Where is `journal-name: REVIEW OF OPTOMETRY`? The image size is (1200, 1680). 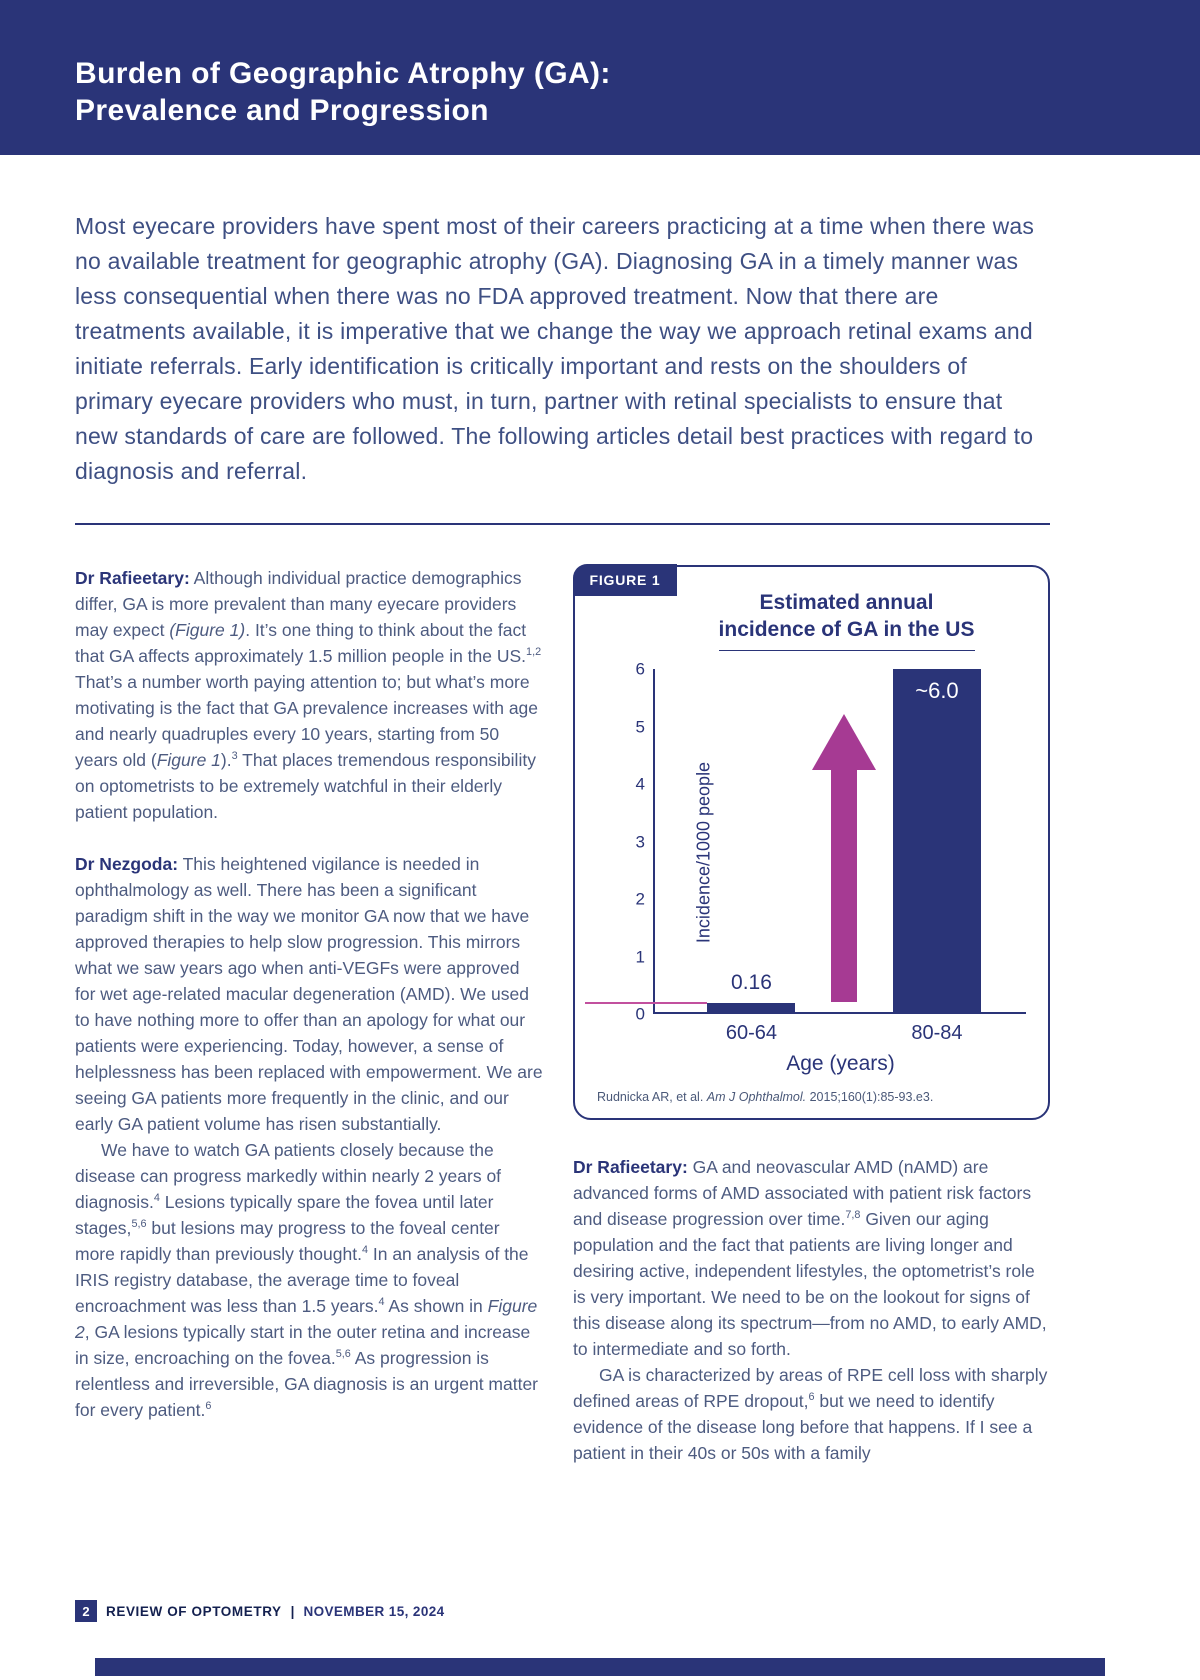
journal-name: REVIEW OF OPTOMETRY is located at coordinates (194, 1611).